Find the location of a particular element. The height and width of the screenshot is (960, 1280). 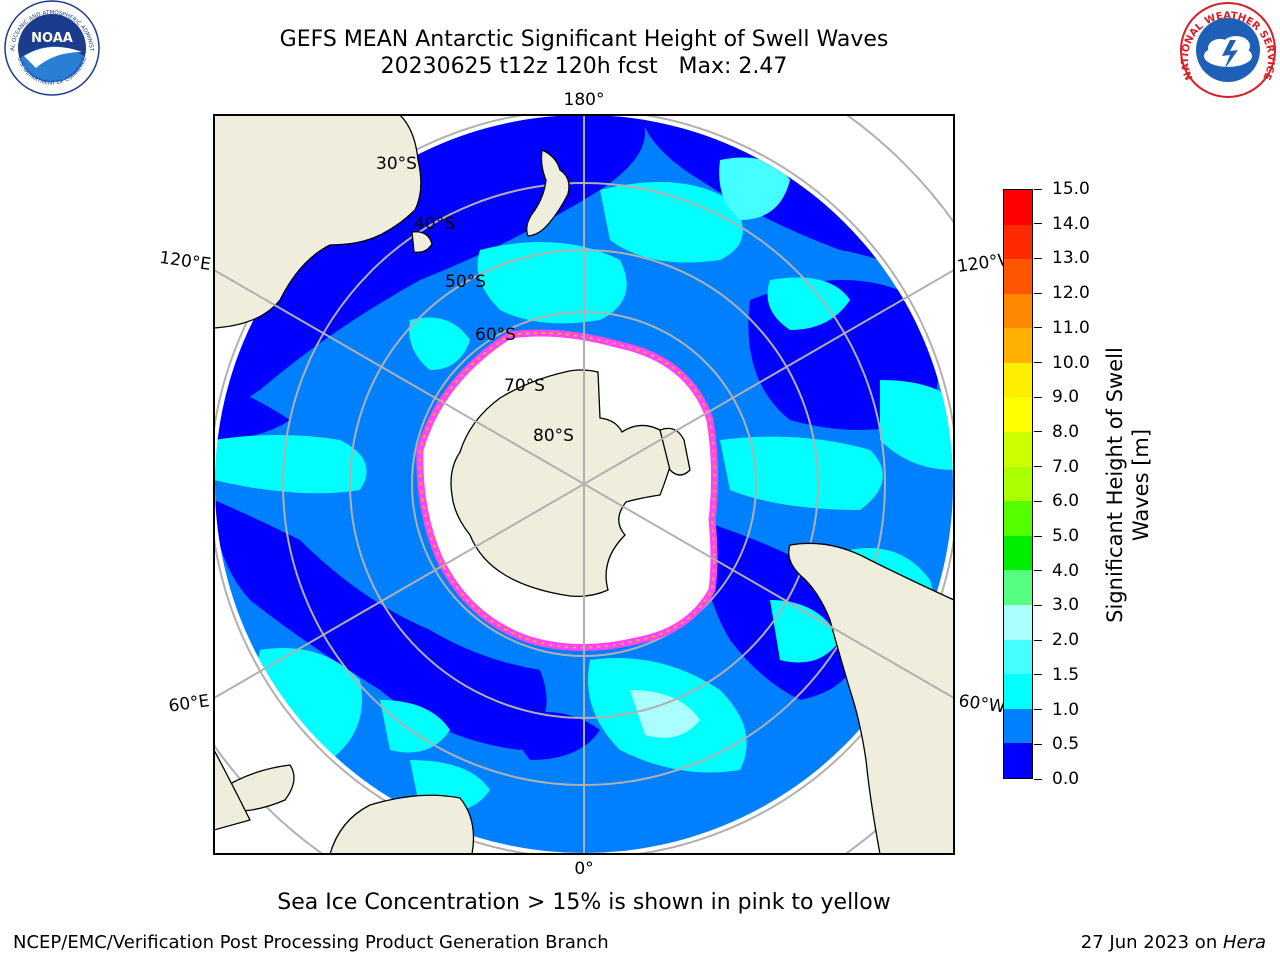

colorbar-tick-label: 8.0 is located at coordinates (1066, 431).